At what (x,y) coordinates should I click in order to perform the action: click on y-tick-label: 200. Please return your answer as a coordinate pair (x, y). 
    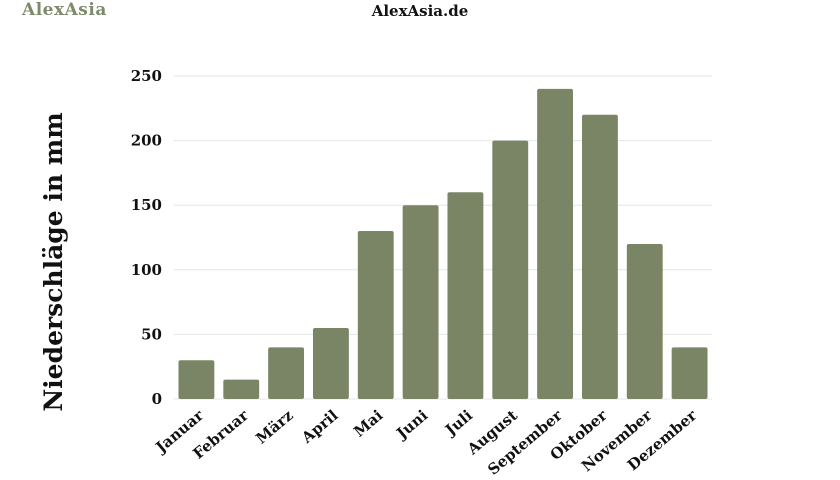
    Looking at the image, I should click on (146, 141).